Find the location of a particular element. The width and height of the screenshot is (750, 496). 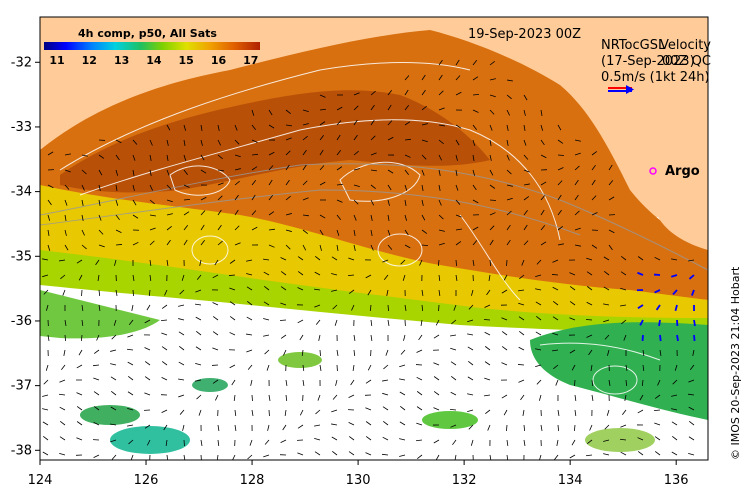

x-tick-label: 132 is located at coordinates (464, 480).